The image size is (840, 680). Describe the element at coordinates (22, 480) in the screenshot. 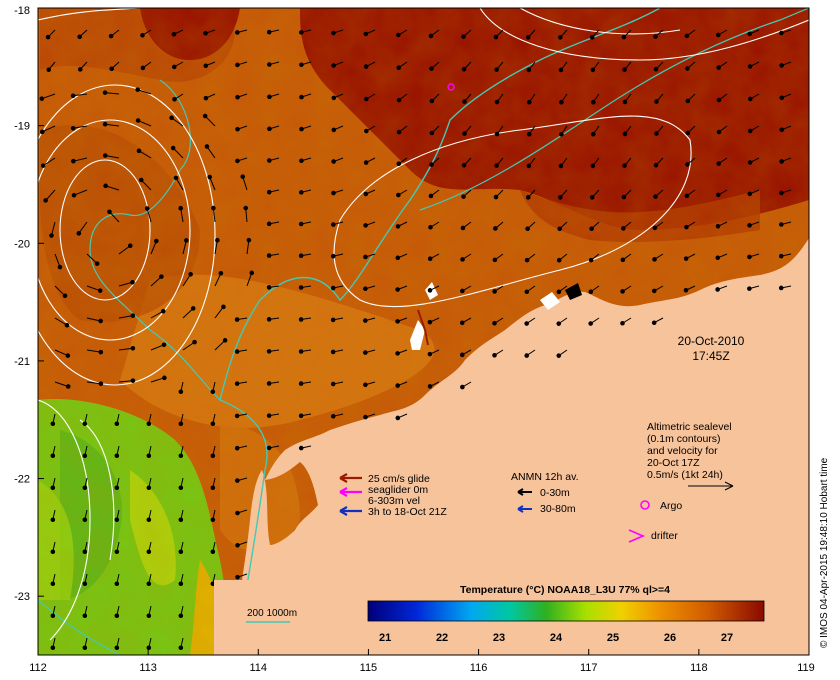

I see `lat-tick-label: -22` at that location.